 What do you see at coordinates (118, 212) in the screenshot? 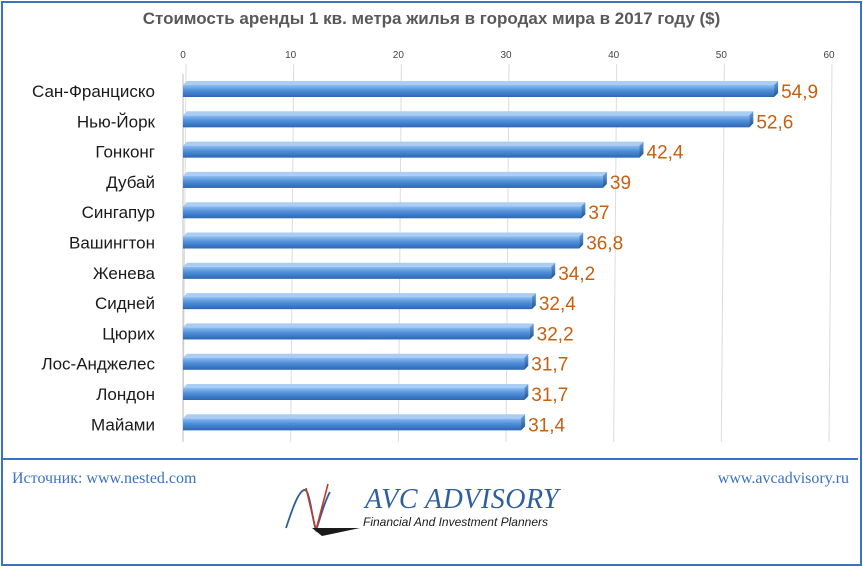
I see `category-label: Сингапур` at bounding box center [118, 212].